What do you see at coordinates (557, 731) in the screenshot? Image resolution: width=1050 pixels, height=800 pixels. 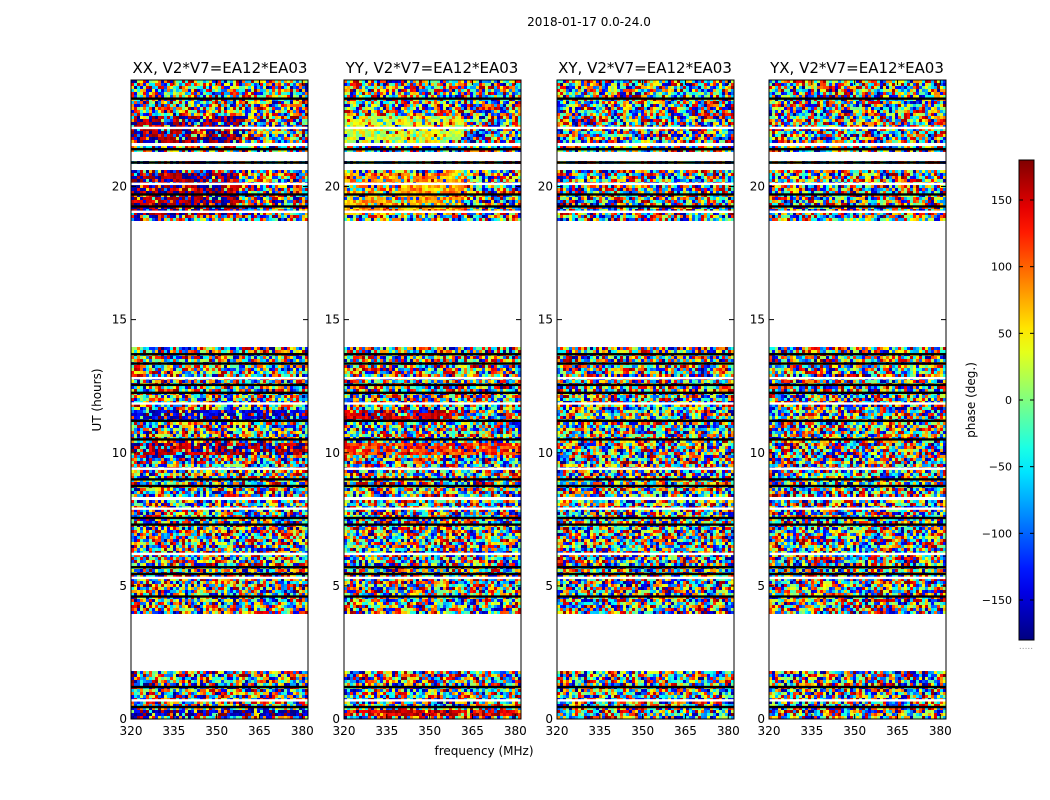 I see `x-tick-label: 320` at bounding box center [557, 731].